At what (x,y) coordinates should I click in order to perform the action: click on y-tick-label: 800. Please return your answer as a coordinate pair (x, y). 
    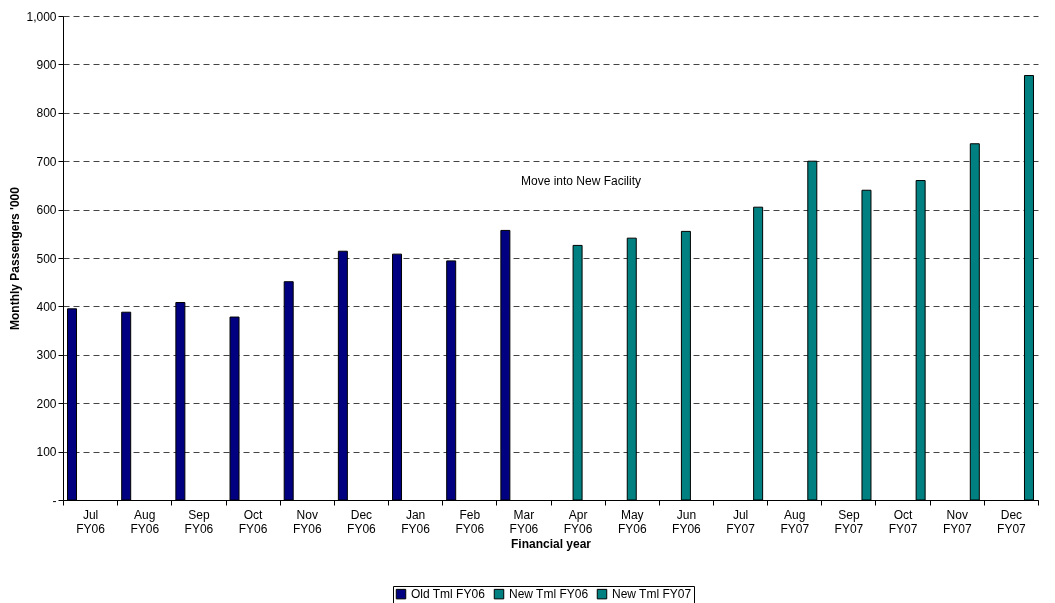
    Looking at the image, I should click on (46, 113).